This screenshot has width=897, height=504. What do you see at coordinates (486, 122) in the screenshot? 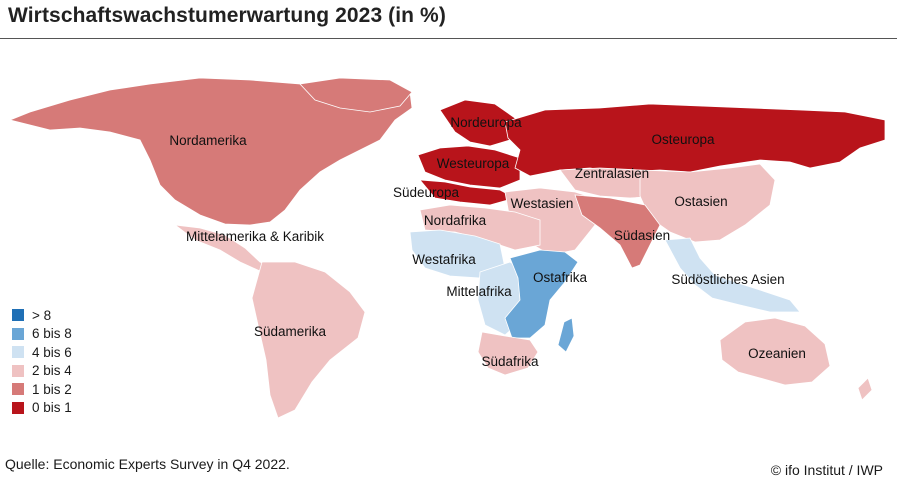
I see `label-nordeuropa: Nordeuropa` at bounding box center [486, 122].